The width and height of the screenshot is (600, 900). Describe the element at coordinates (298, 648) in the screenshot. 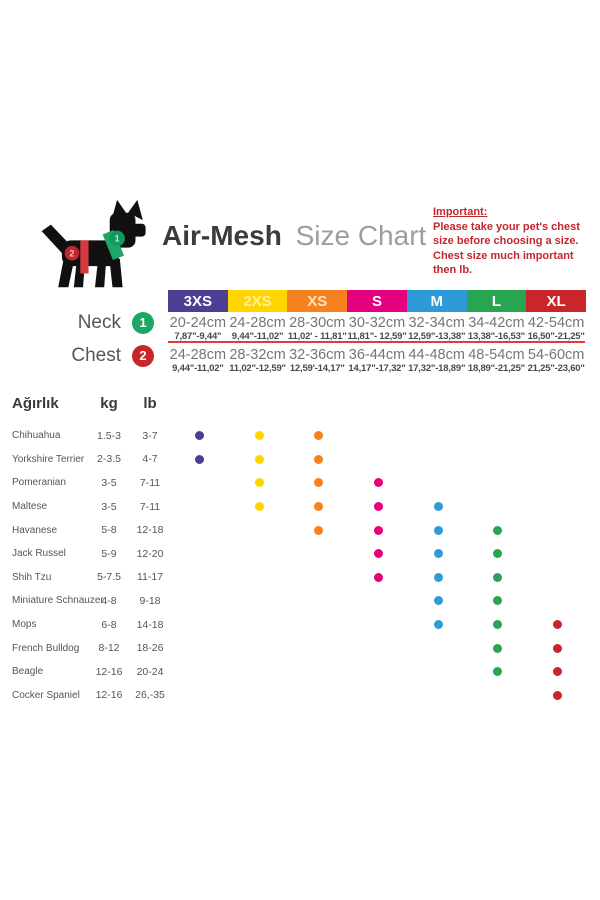

I see `table-row: French Bulldog 8-12 18-26` at that location.